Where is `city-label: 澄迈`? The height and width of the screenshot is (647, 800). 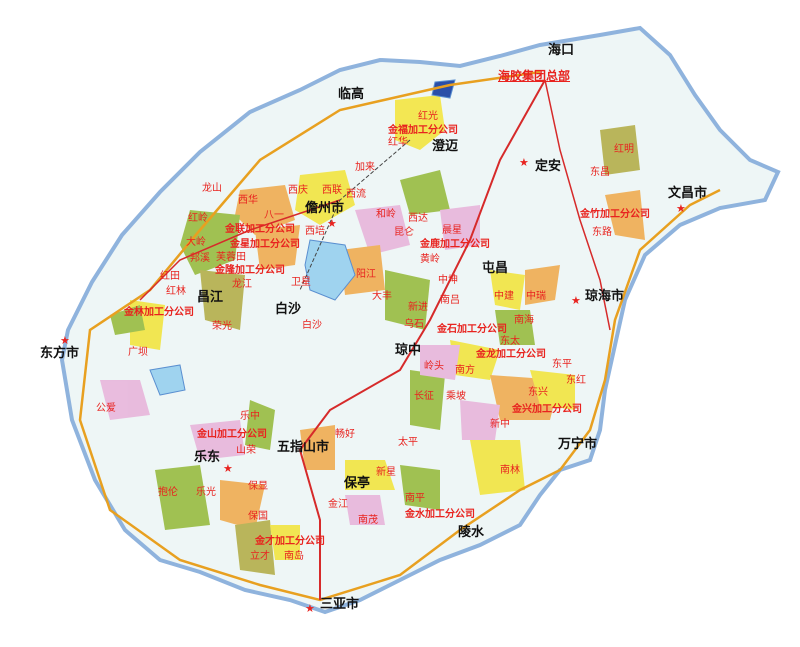 city-label: 澄迈 is located at coordinates (445, 146).